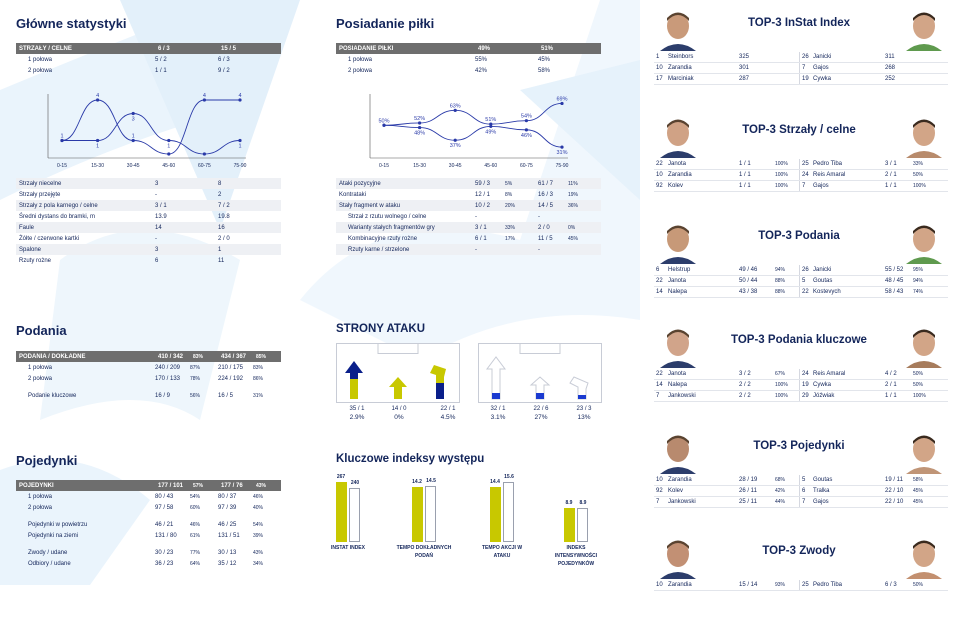  What do you see at coordinates (823, 480) in the screenshot?
I see `player-name: Goutas` at bounding box center [823, 480].